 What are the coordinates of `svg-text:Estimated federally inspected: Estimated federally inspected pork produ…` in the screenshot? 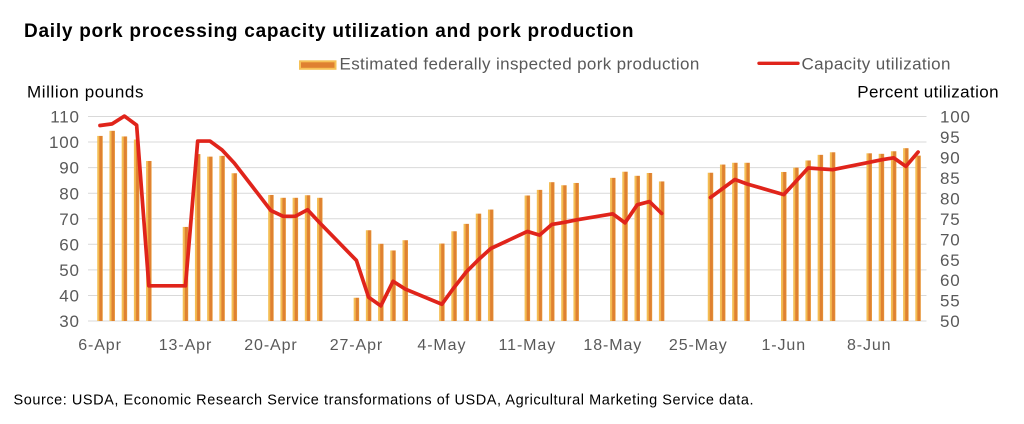 It's located at (520, 64).